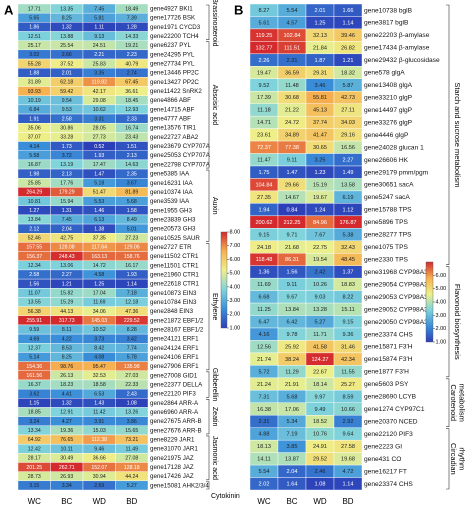 The image size is (474, 515). I want to click on gene-label: gene17434 β-amylase, so click(397, 48).